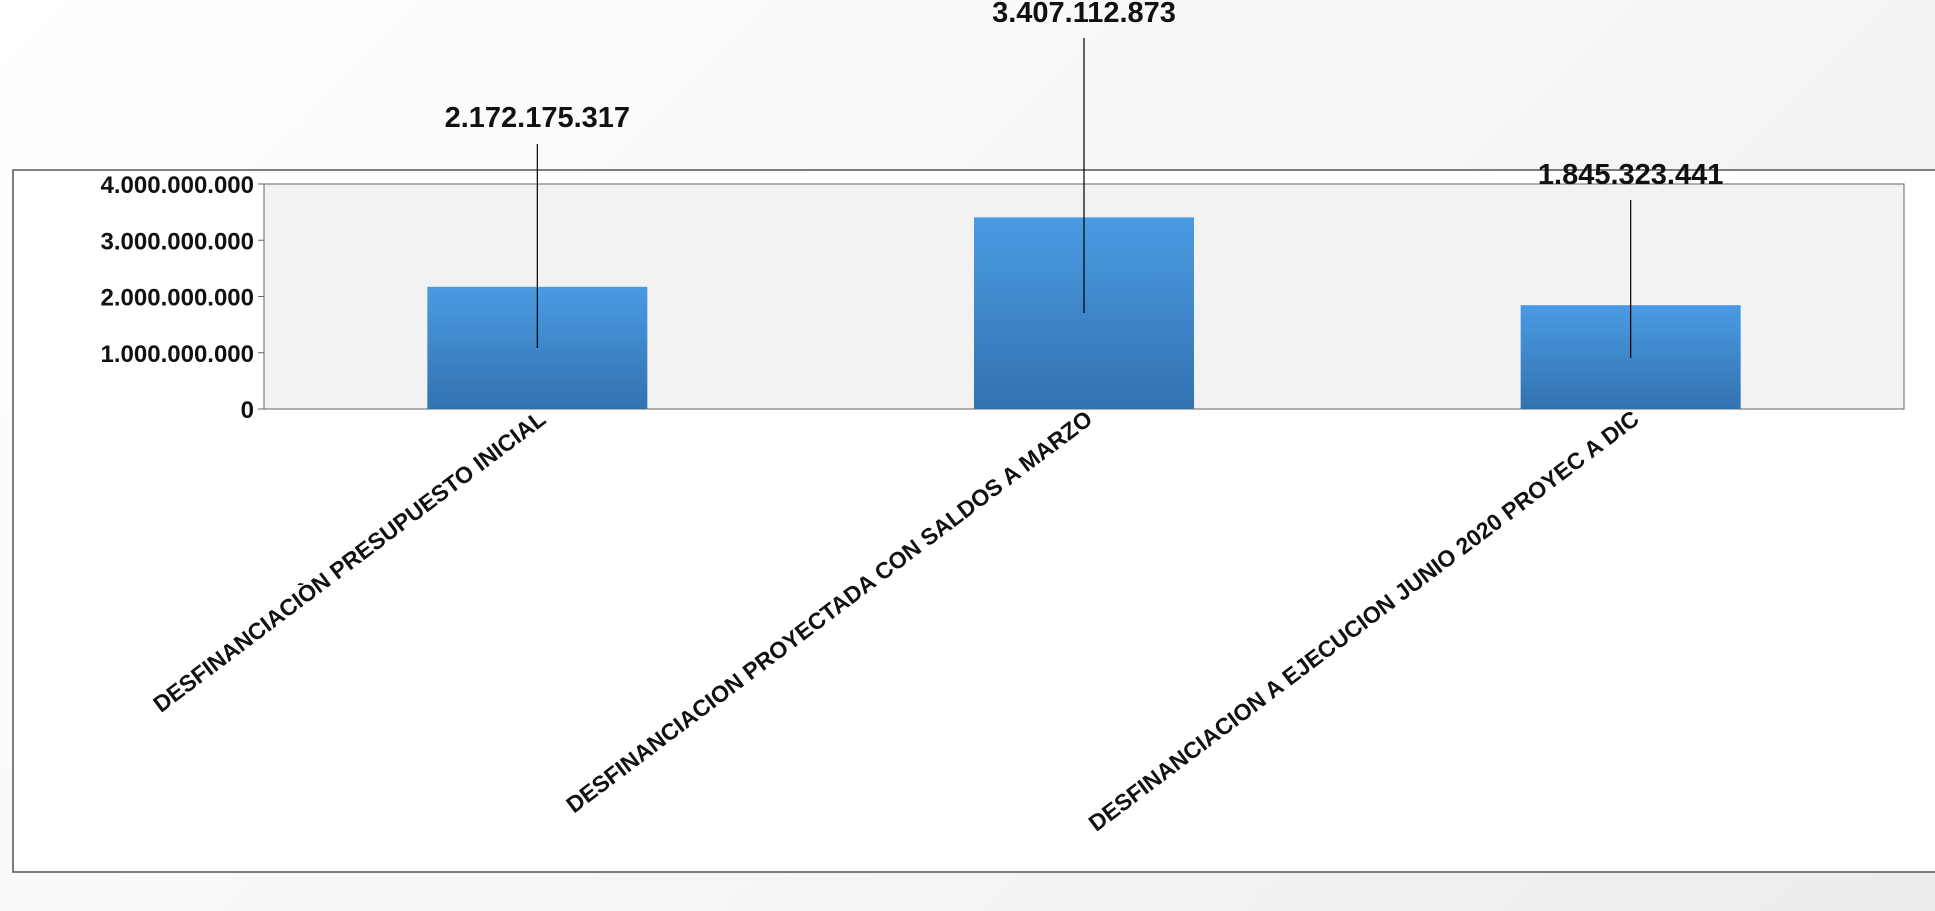 The width and height of the screenshot is (1935, 911). I want to click on y-tick-label: 0, so click(247, 410).